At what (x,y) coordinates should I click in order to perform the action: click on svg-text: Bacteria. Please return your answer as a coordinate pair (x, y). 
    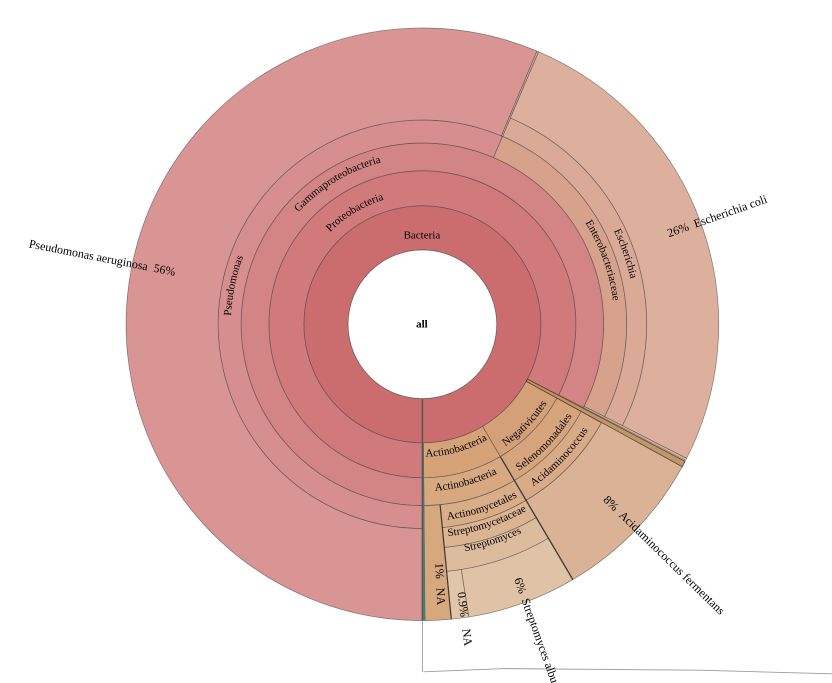
    Looking at the image, I should click on (422, 236).